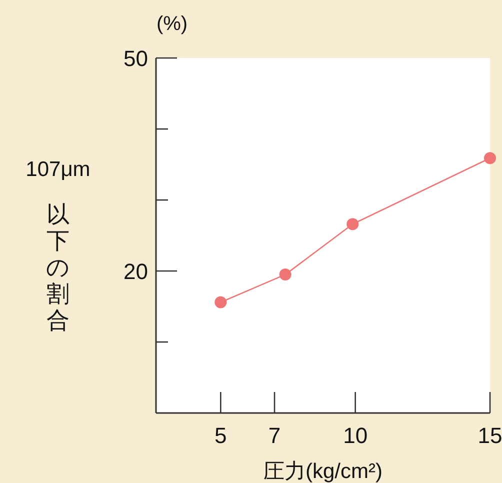 The height and width of the screenshot is (483, 502). Describe the element at coordinates (355, 435) in the screenshot. I see `x-tick-label: 10` at that location.